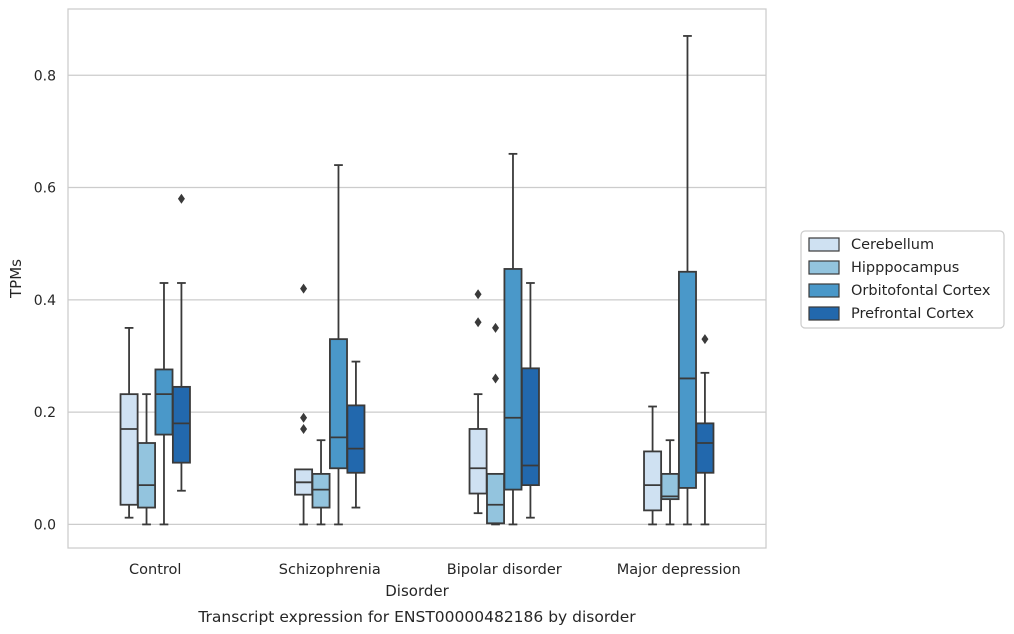  What do you see at coordinates (892, 245) in the screenshot?
I see `legend-label: Cerebellum` at bounding box center [892, 245].